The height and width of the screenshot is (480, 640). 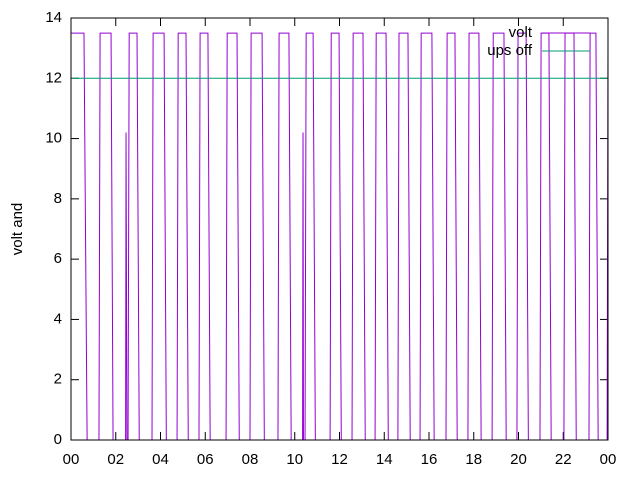 What do you see at coordinates (58, 379) in the screenshot?
I see `y-tick-label: 2` at bounding box center [58, 379].